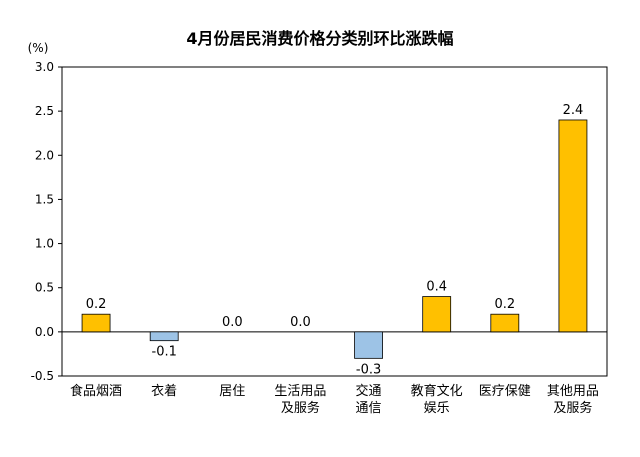 This screenshot has width=640, height=457. Describe the element at coordinates (44, 155) in the screenshot. I see `y-tick-label: 2.0` at that location.